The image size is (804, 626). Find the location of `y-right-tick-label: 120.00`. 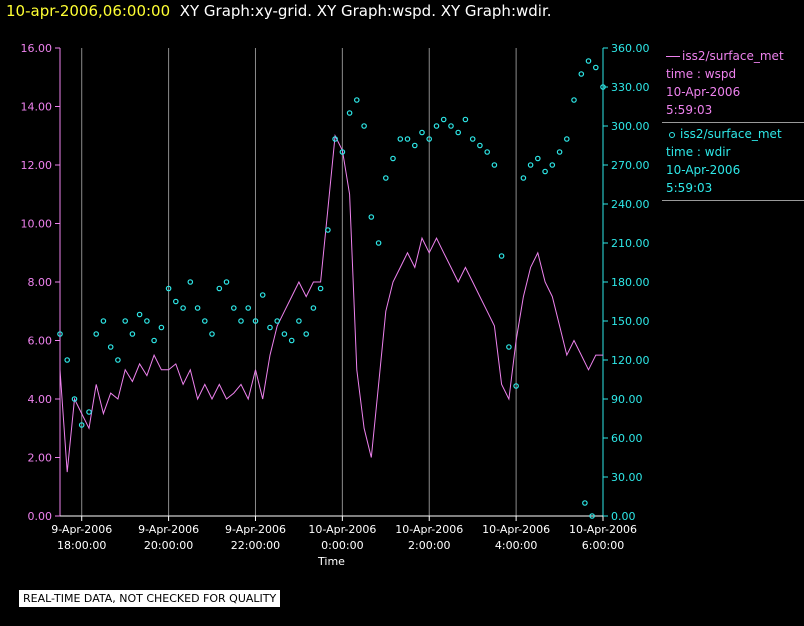

y-right-tick-label: 120.00 is located at coordinates (630, 360).